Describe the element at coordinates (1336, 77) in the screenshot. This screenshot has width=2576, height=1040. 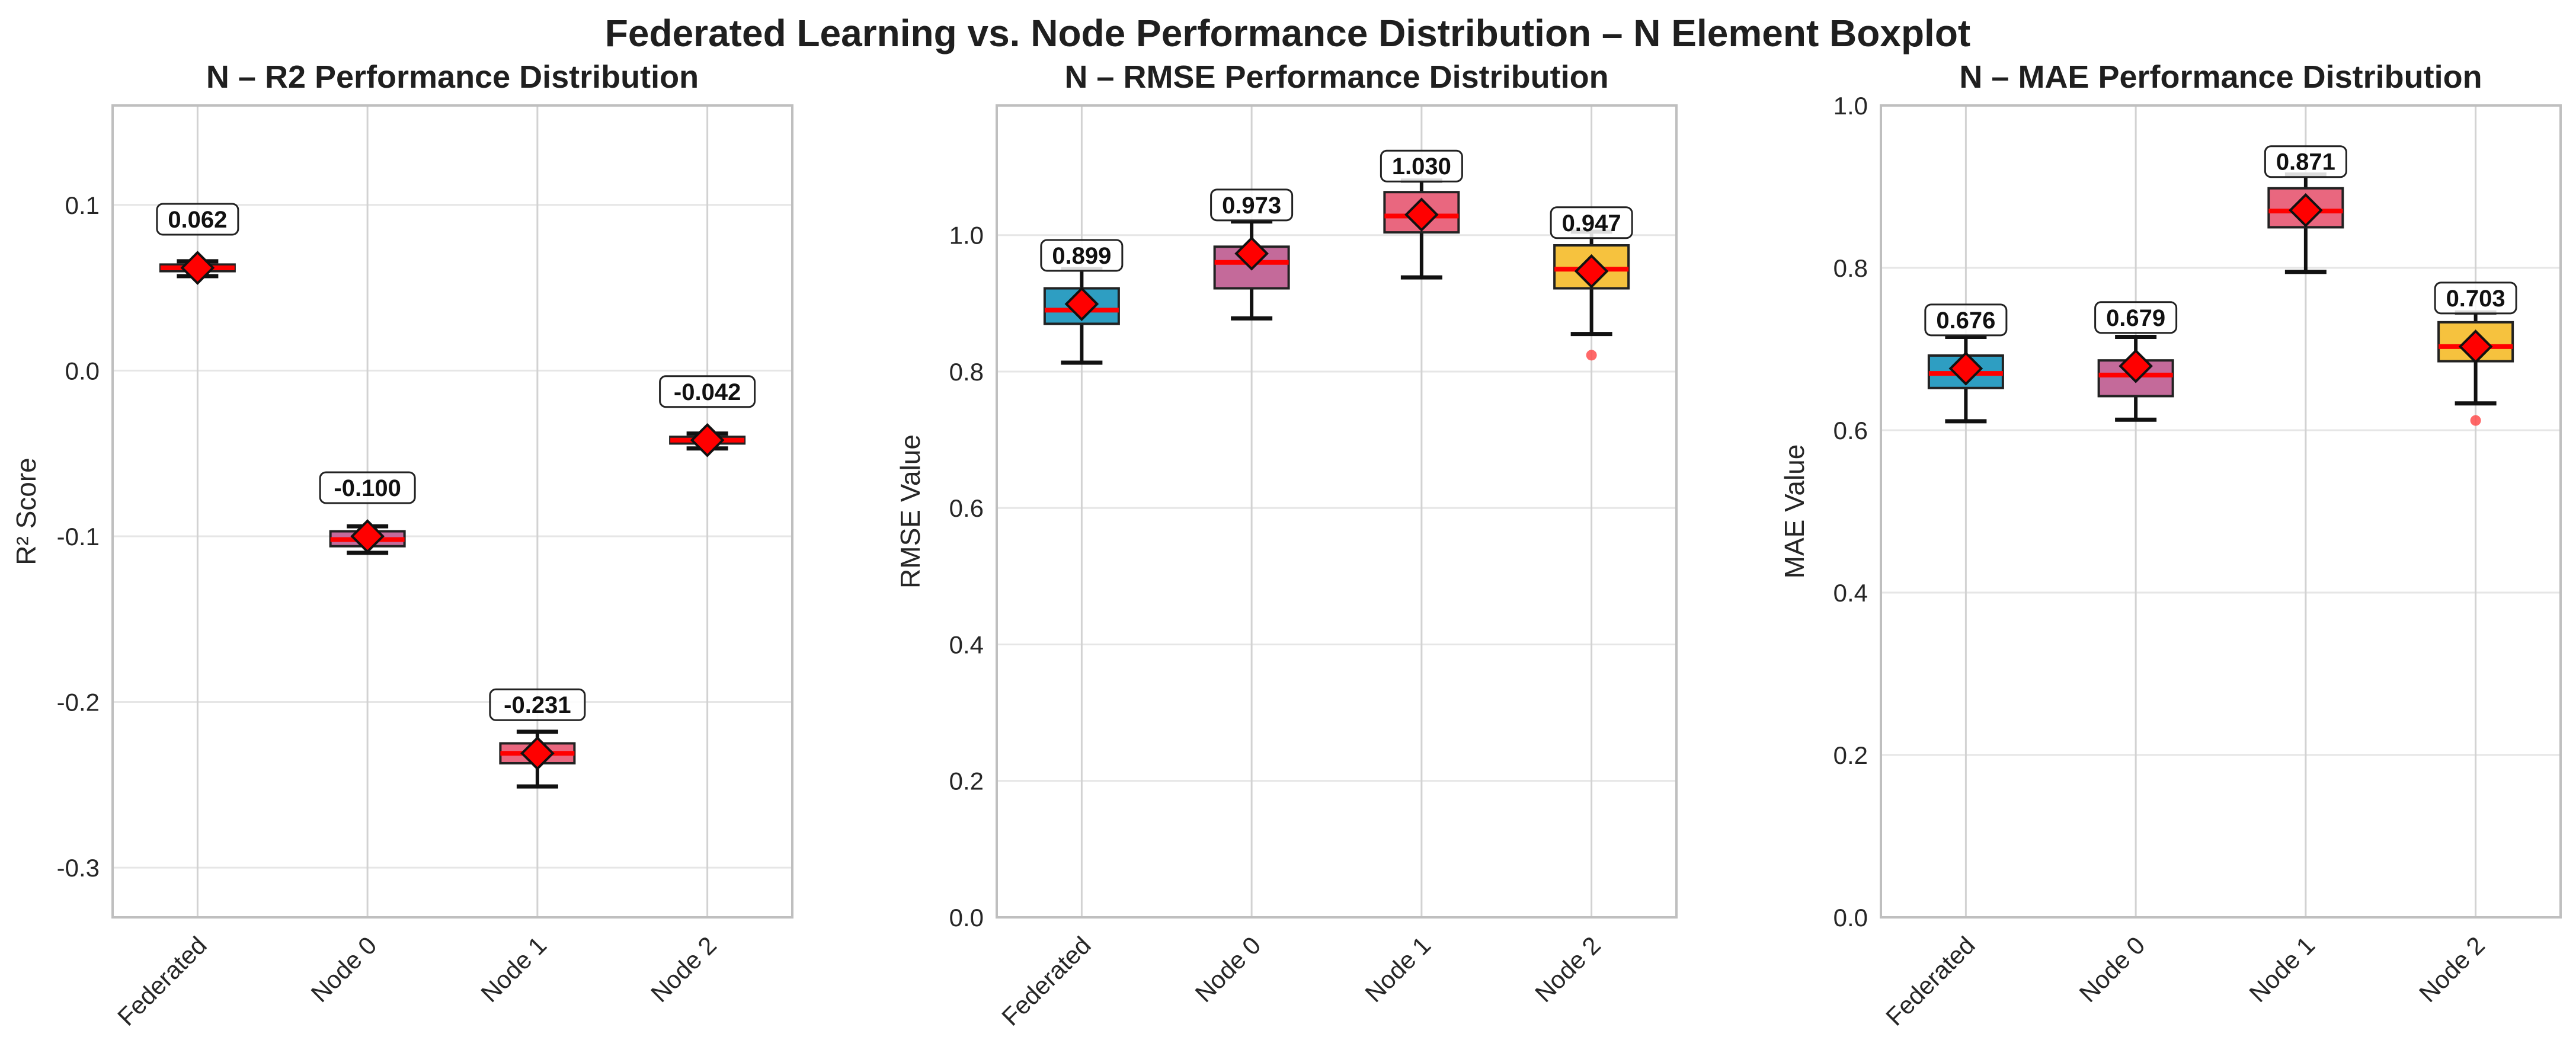
I see `panel-title: N – RMSE Performance Distribution` at that location.